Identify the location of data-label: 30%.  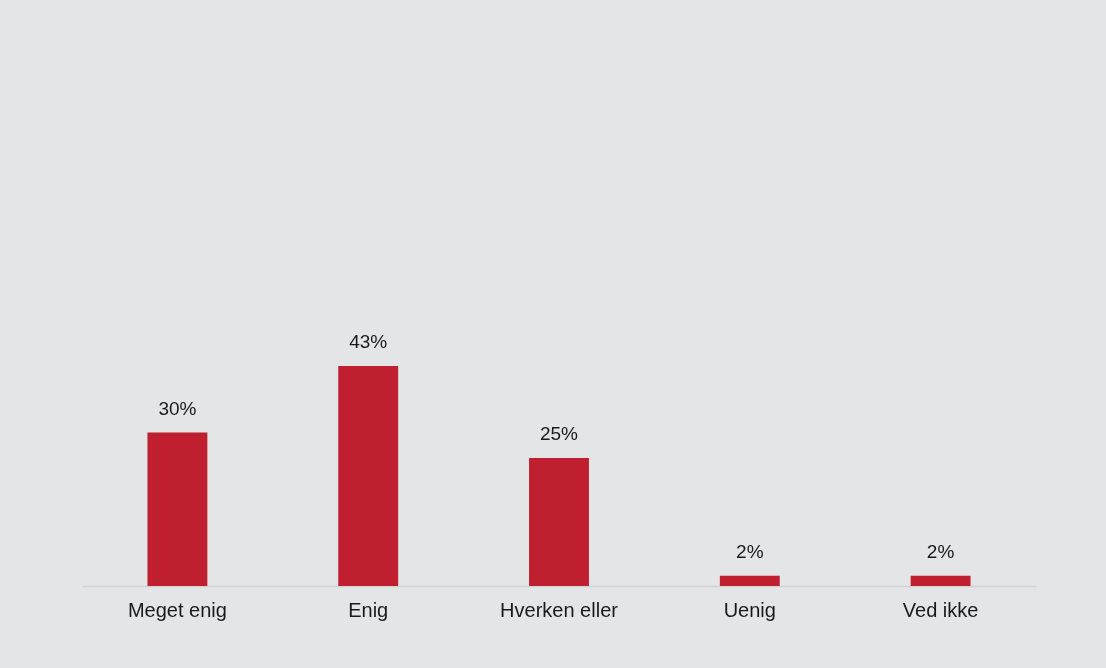
(177, 408).